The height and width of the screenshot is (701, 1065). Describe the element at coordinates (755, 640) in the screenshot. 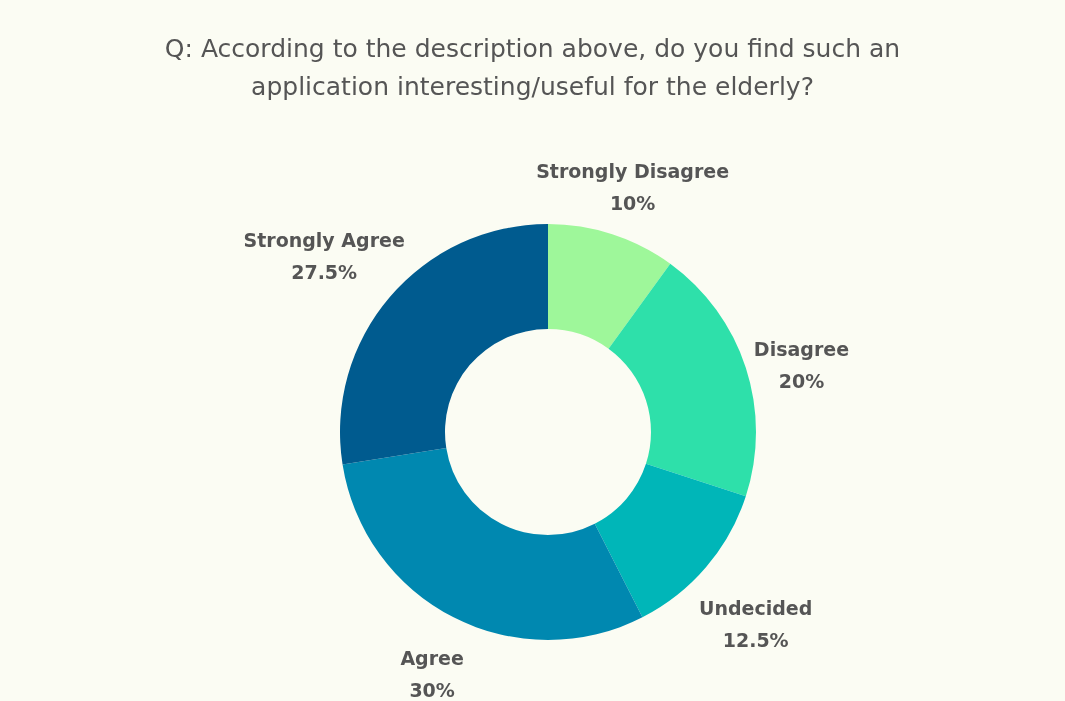

I see `data-label: 12.5%` at that location.